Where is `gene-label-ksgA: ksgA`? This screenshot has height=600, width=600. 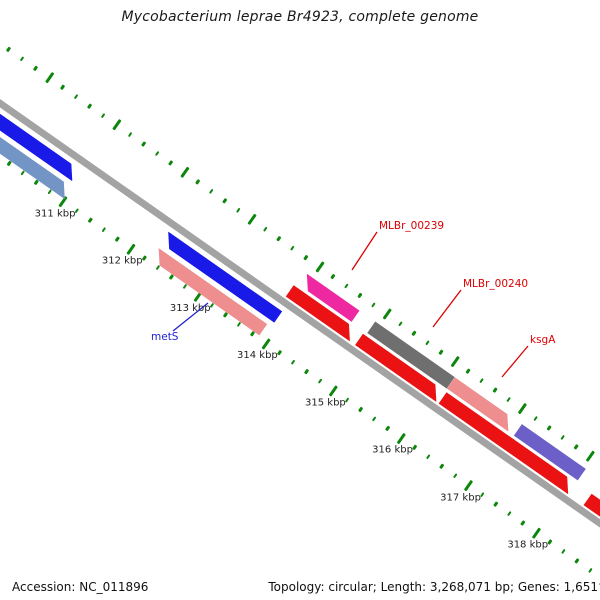 gene-label-ksgA: ksgA is located at coordinates (543, 340).